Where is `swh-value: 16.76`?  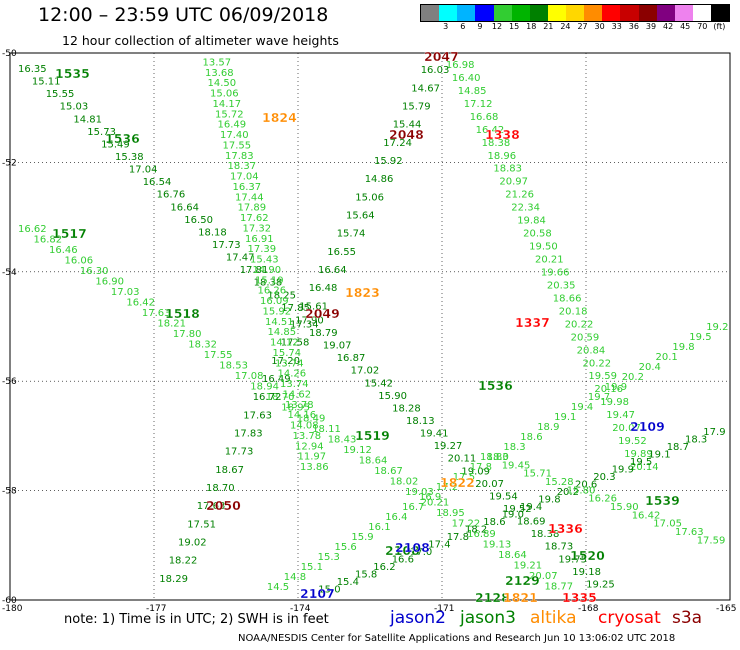
swh-value: 16.76 is located at coordinates (171, 195).